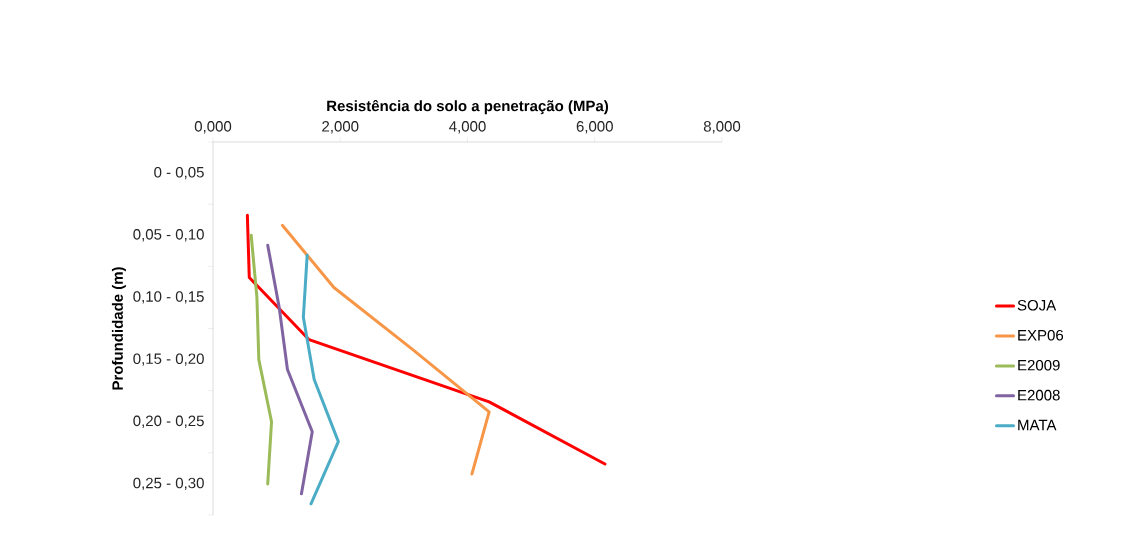  I want to click on y-tick-label: 0,05 - 0,10, so click(168, 235).